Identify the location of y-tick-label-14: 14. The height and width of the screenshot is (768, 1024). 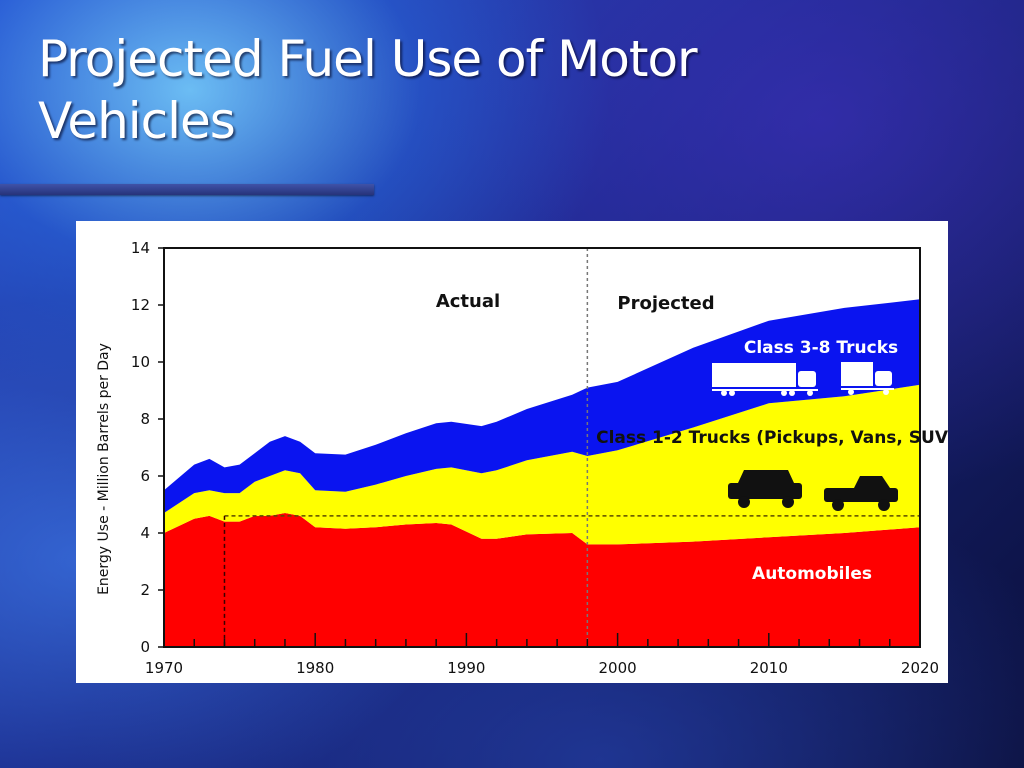
(140, 248).